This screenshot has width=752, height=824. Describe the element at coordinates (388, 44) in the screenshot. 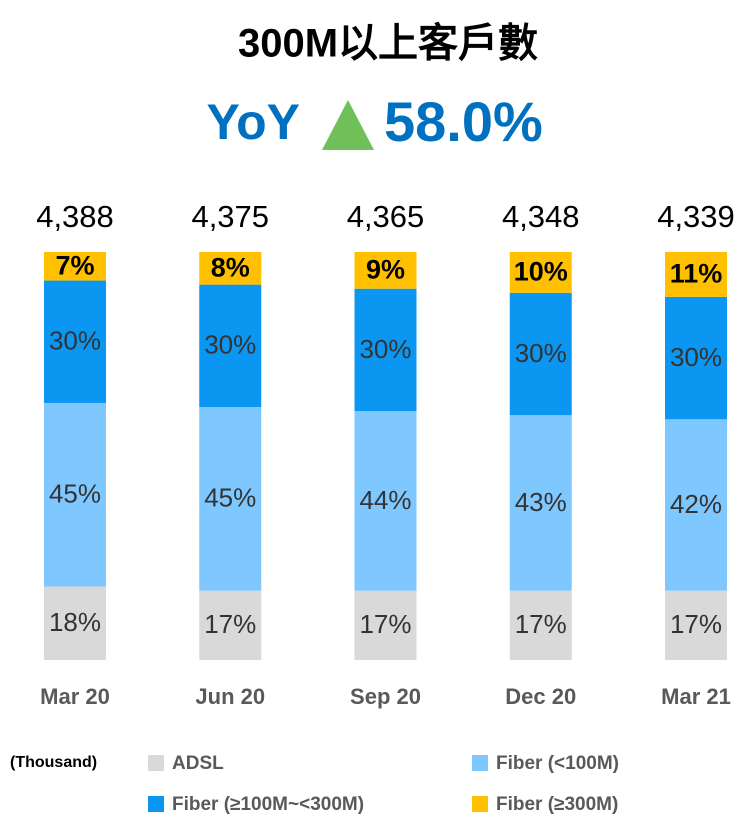

I see `chart-title: 300M以上客戶數` at that location.